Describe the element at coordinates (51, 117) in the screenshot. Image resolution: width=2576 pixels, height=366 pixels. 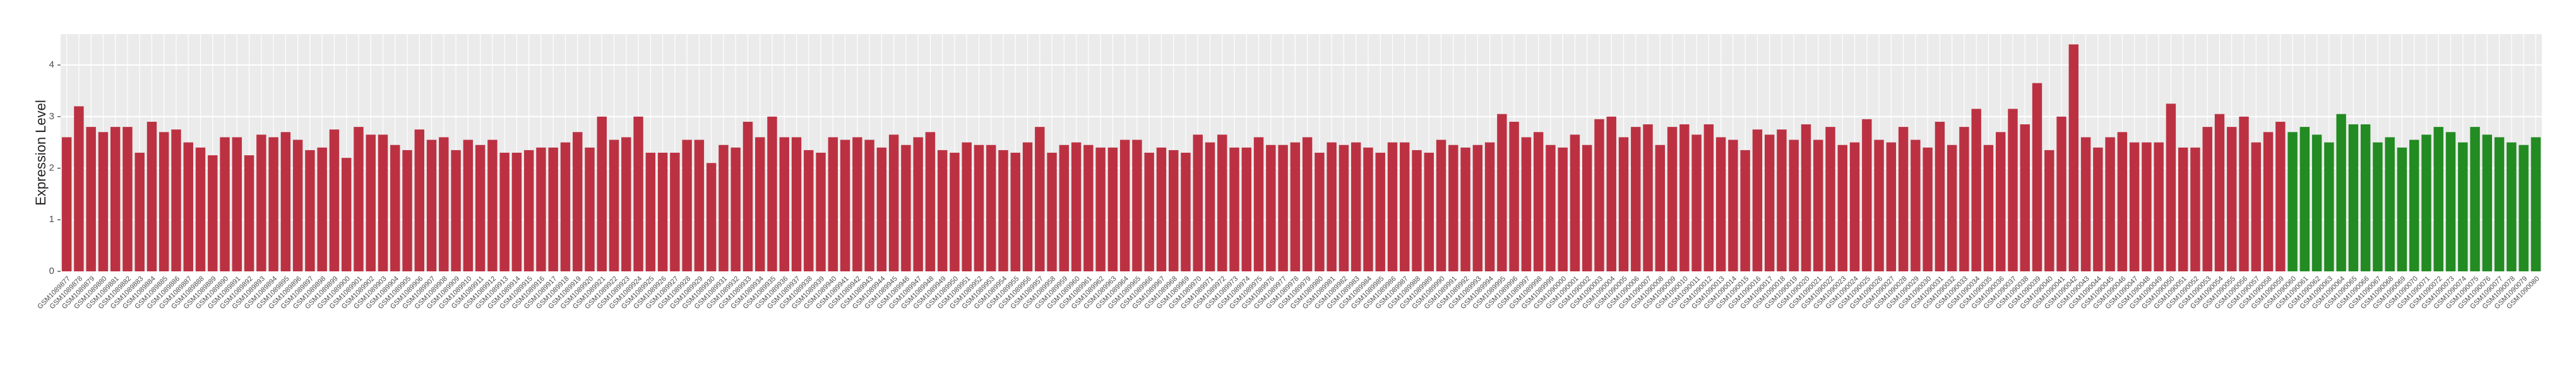
I see `y-tick-label: 3` at that location.